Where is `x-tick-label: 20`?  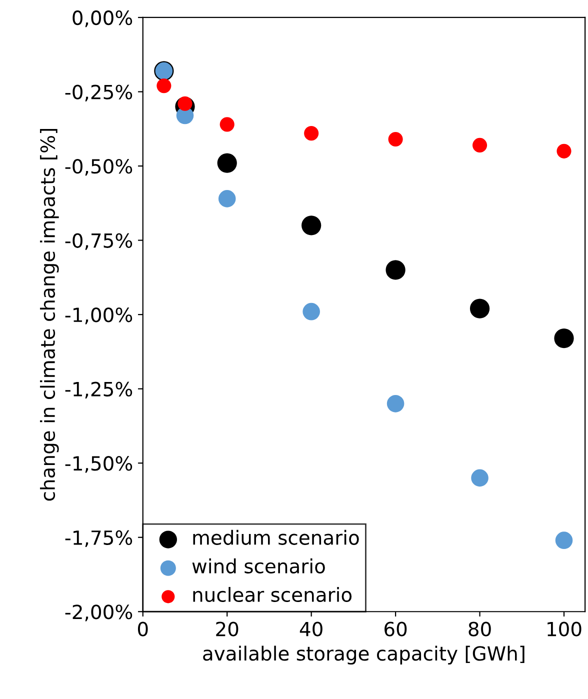
x-tick-label: 20 is located at coordinates (227, 629).